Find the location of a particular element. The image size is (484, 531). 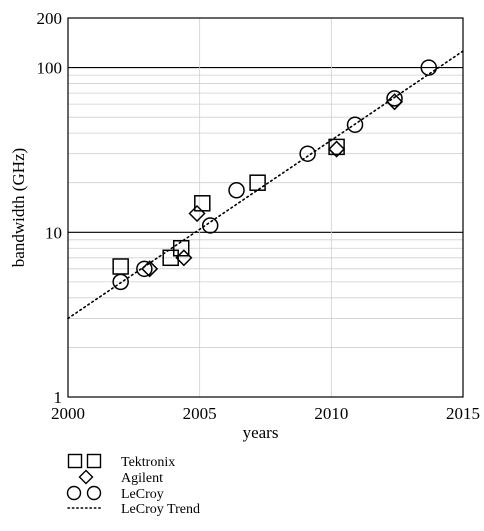

legend-label: Agilent is located at coordinates (142, 478).